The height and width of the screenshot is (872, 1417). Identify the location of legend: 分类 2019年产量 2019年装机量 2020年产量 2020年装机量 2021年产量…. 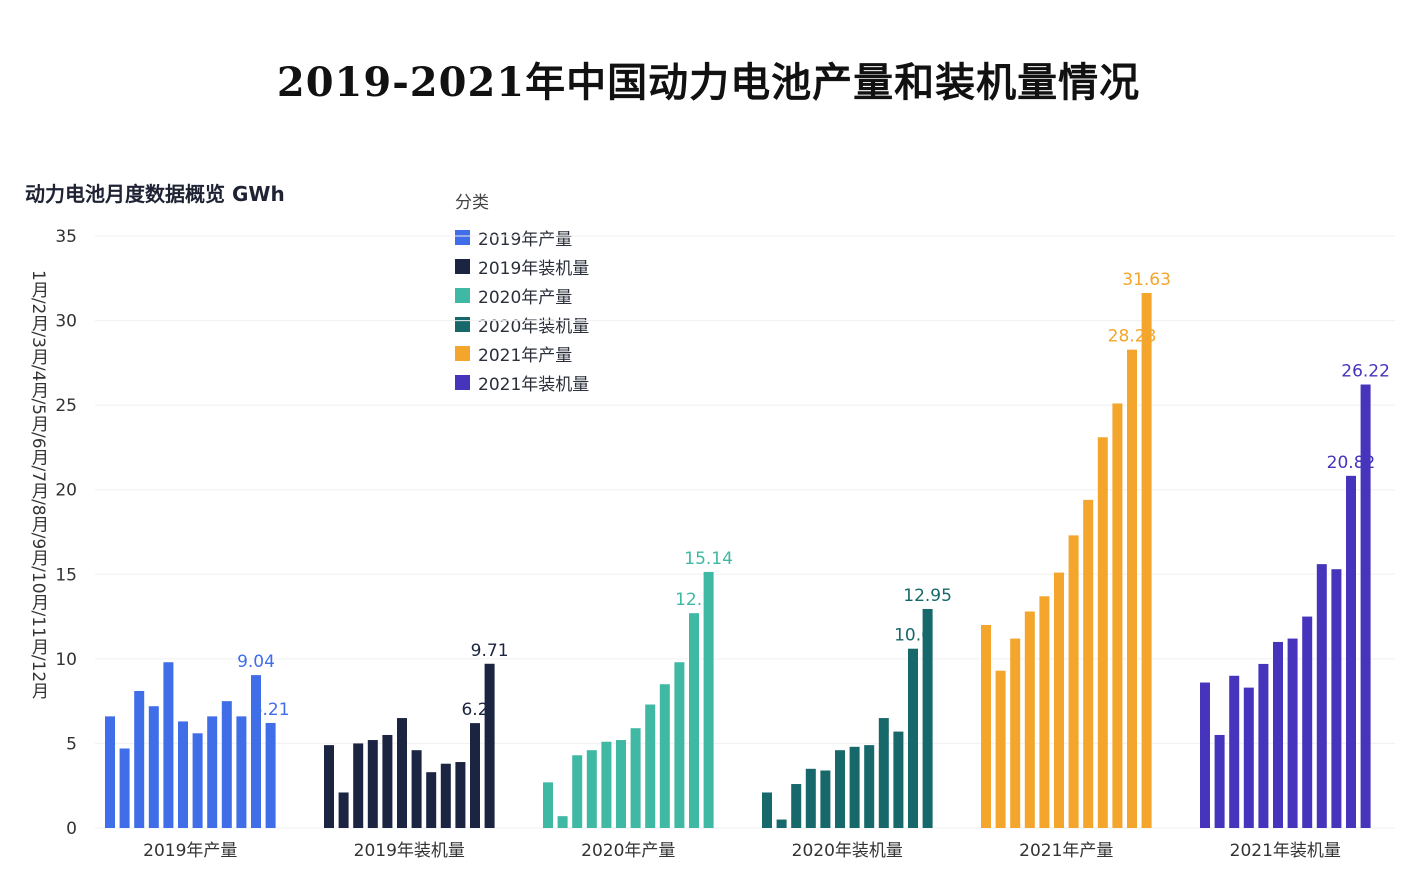
(522, 292).